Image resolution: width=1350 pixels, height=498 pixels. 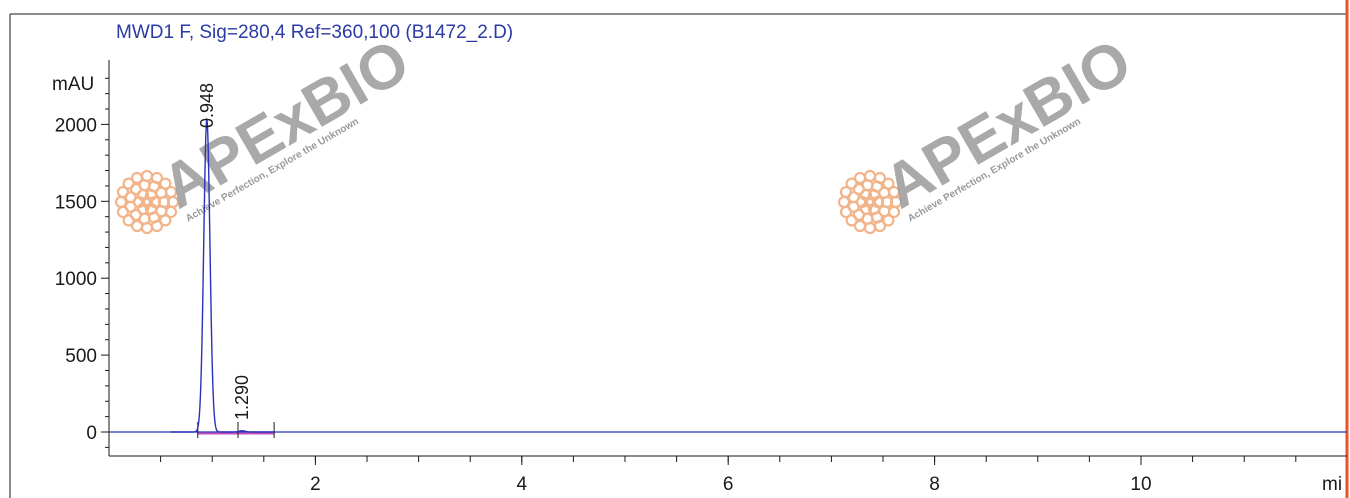 What do you see at coordinates (81, 356) in the screenshot?
I see `y-tick-label: 500` at bounding box center [81, 356].